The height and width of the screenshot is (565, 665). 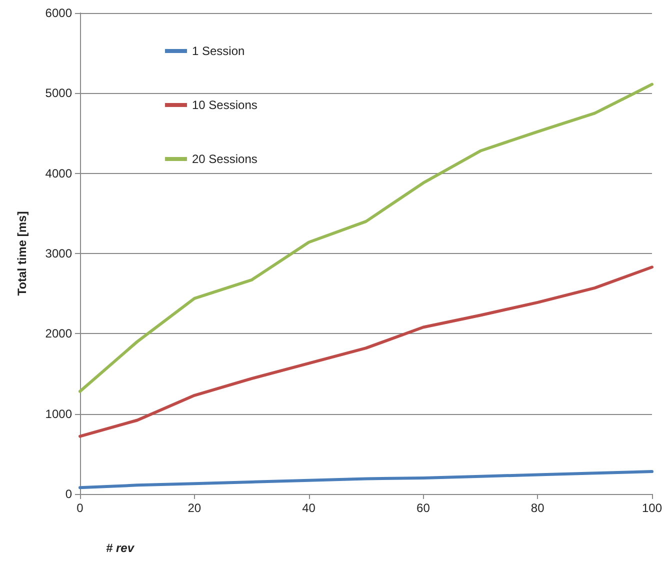 I want to click on y-tick-label: 1000, so click(x=58, y=413).